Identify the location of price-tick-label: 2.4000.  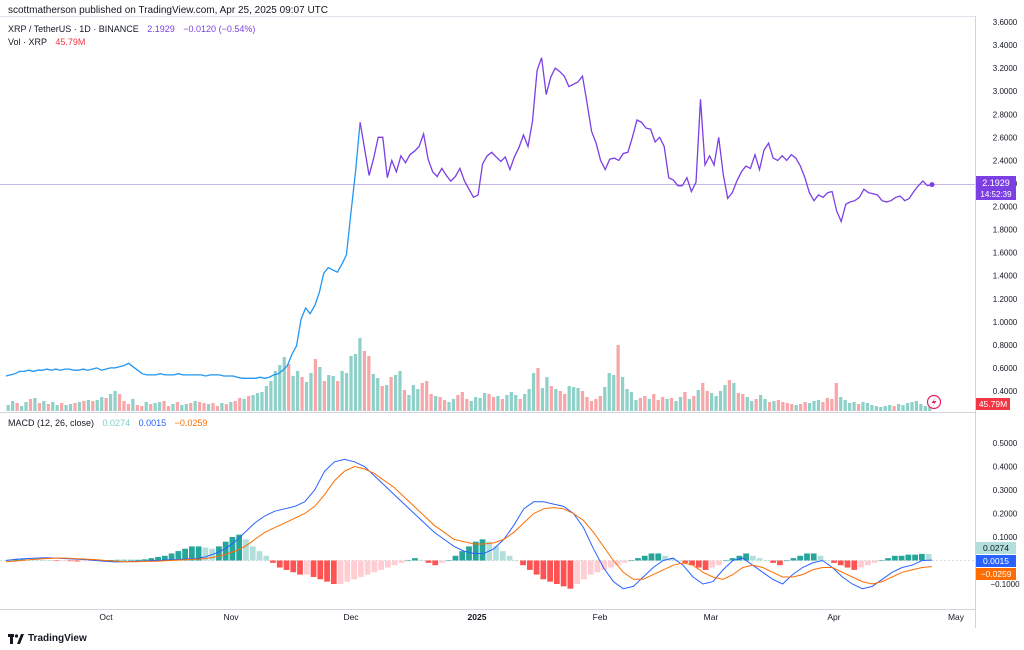
(1005, 160).